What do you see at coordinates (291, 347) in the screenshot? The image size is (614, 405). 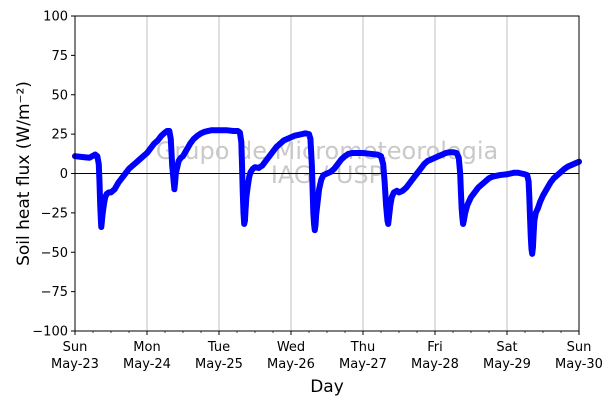 I see `x-tick-day-3: Wed` at bounding box center [291, 347].